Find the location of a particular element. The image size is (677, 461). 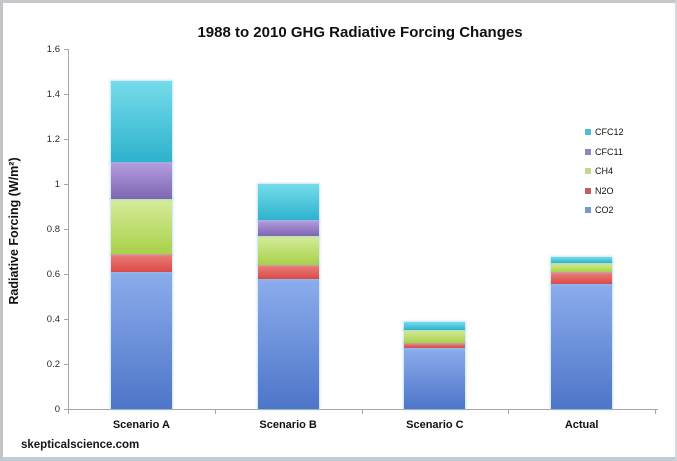

bar-segment-scenario-b-cfc11 is located at coordinates (288, 228).